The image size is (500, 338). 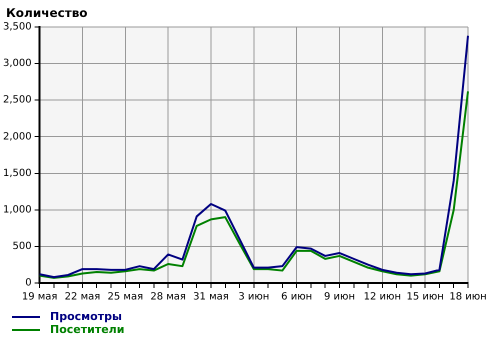 What do you see at coordinates (168, 297) in the screenshot?
I see `x-tick-label: 28 мая` at bounding box center [168, 297].